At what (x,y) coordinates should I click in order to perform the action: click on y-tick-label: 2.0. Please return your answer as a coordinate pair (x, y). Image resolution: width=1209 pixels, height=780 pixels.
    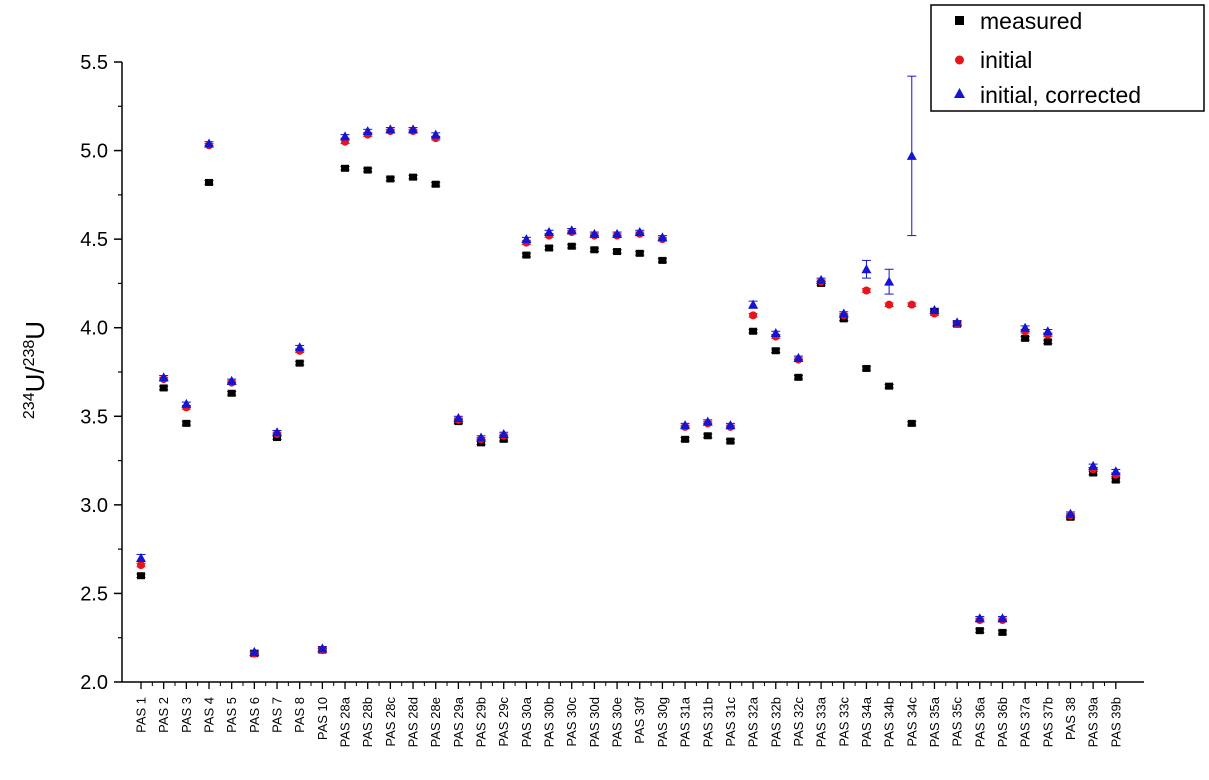
    Looking at the image, I should click on (94, 683).